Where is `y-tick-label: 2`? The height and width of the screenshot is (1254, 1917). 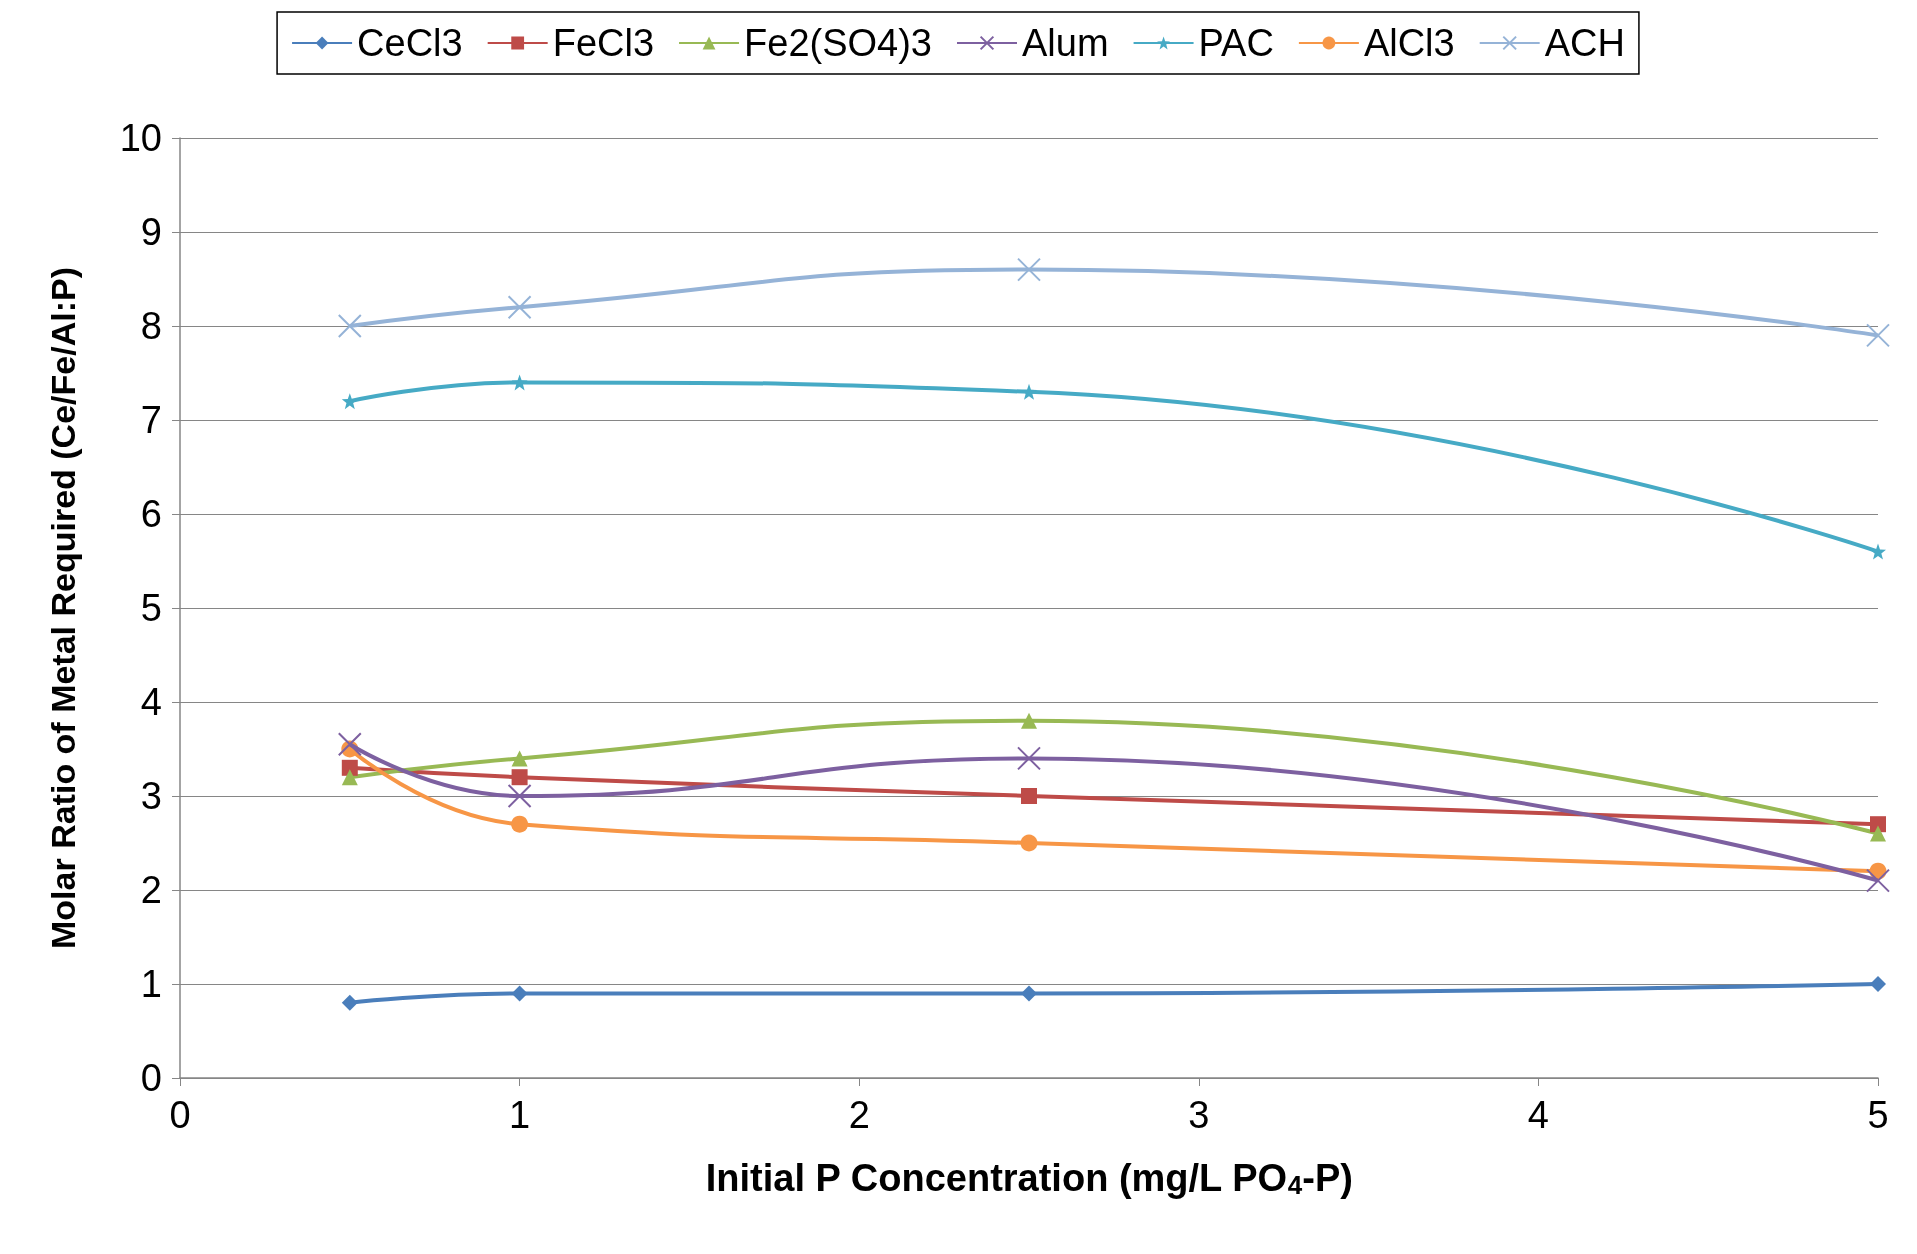
y-tick-label: 2 is located at coordinates (151, 890).